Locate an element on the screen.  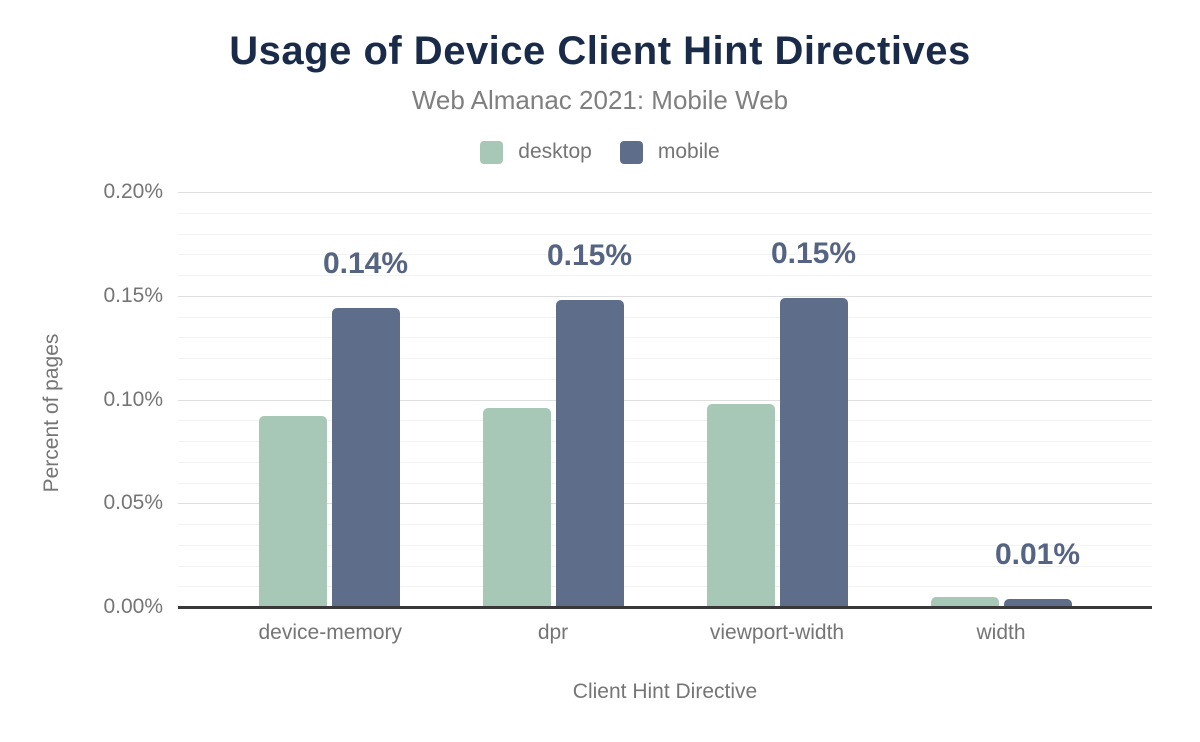
bar-value-label-width: 0.01% is located at coordinates (1037, 554).